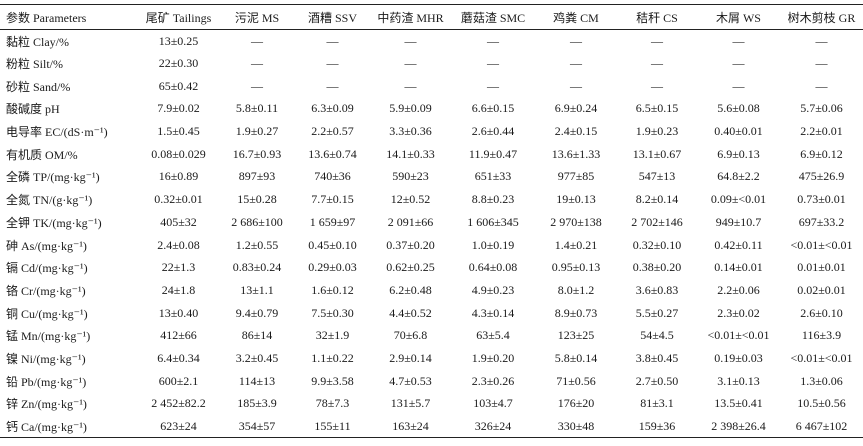 This screenshot has width=863, height=446. I want to click on table-cell: 1.6±0.12, so click(332, 289).